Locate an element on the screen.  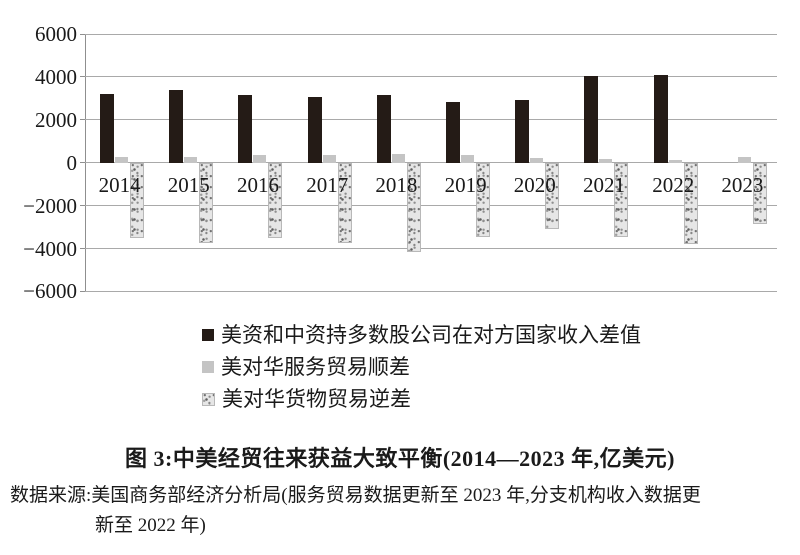
chart-legend: 美资和中资持多数股公司在对方国家收入差值 美对华服务贸易顺差 美对华货物贸易逆差 is located at coordinates (421, 372).